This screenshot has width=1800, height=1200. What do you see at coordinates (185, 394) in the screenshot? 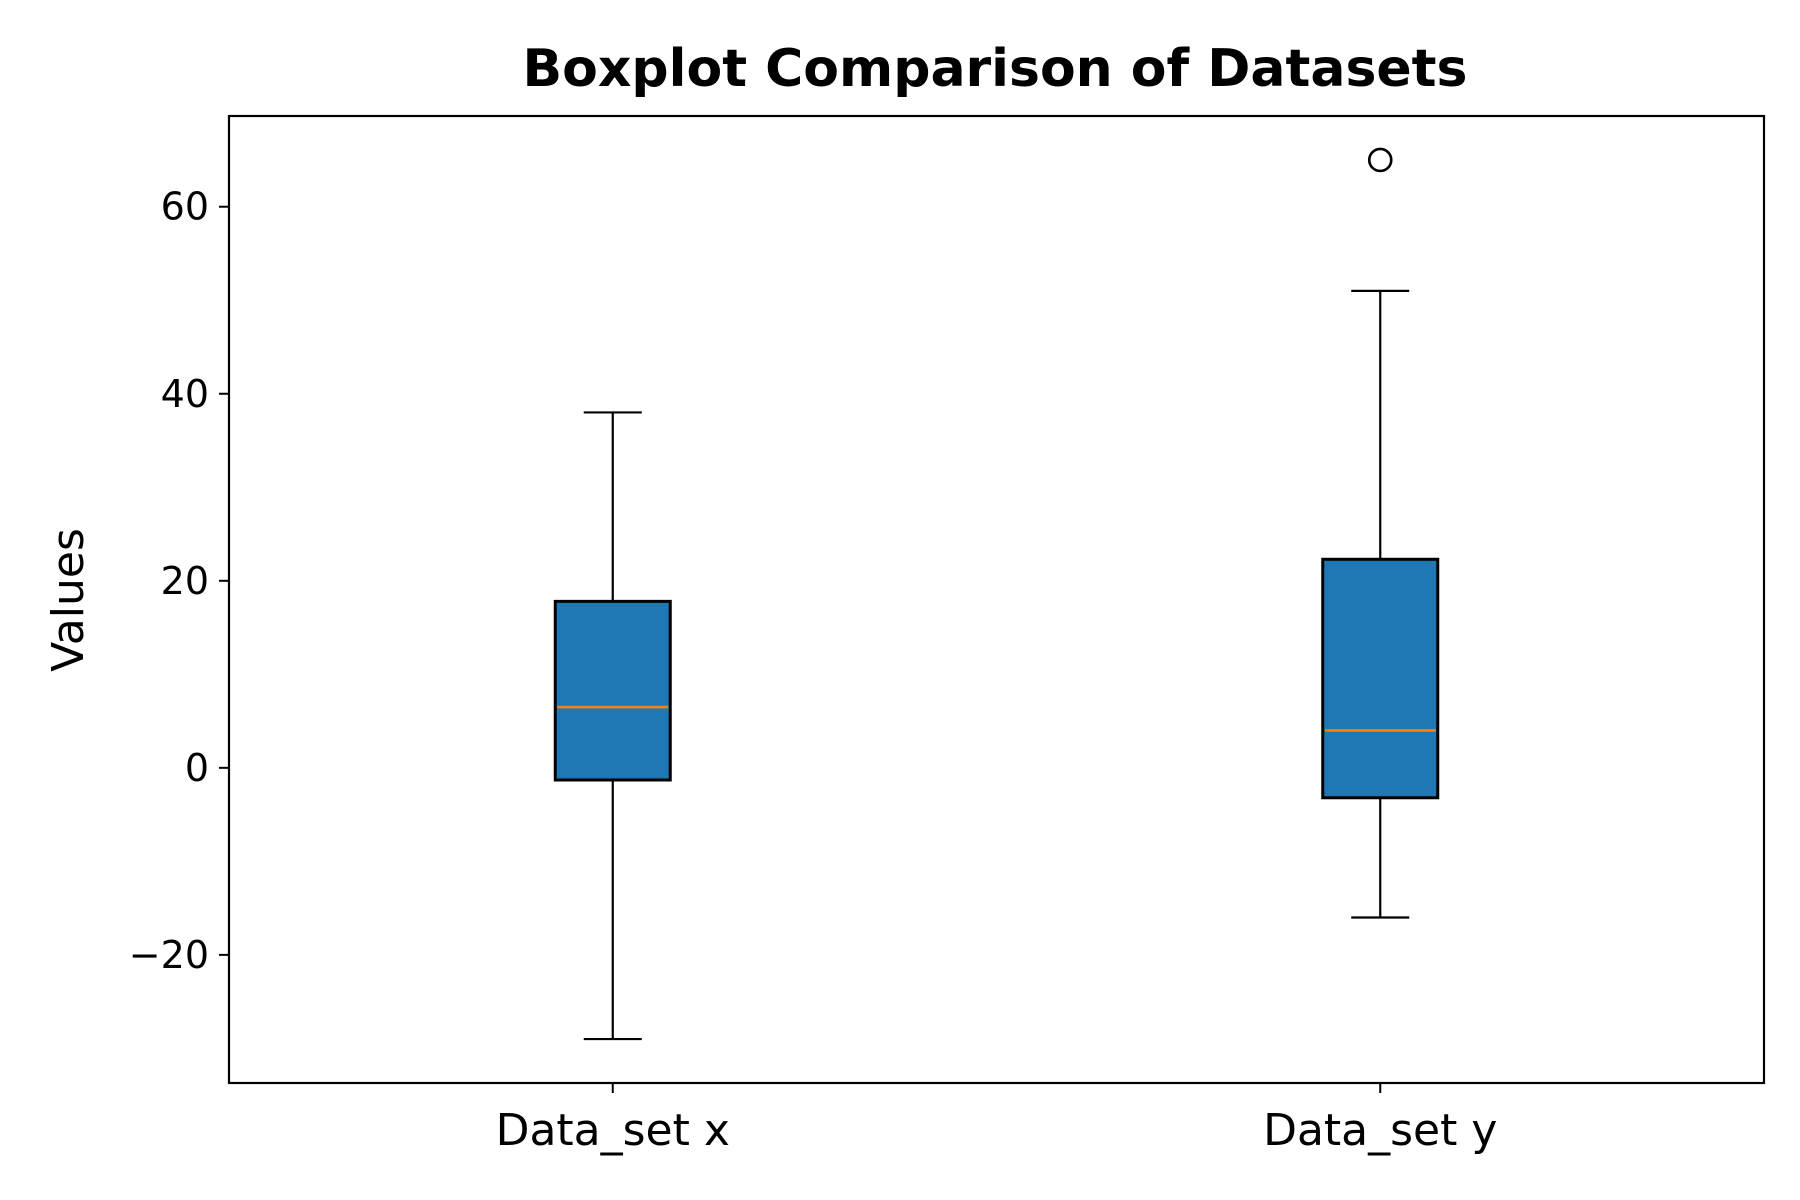
I see `y-tick-label: 40` at bounding box center [185, 394].